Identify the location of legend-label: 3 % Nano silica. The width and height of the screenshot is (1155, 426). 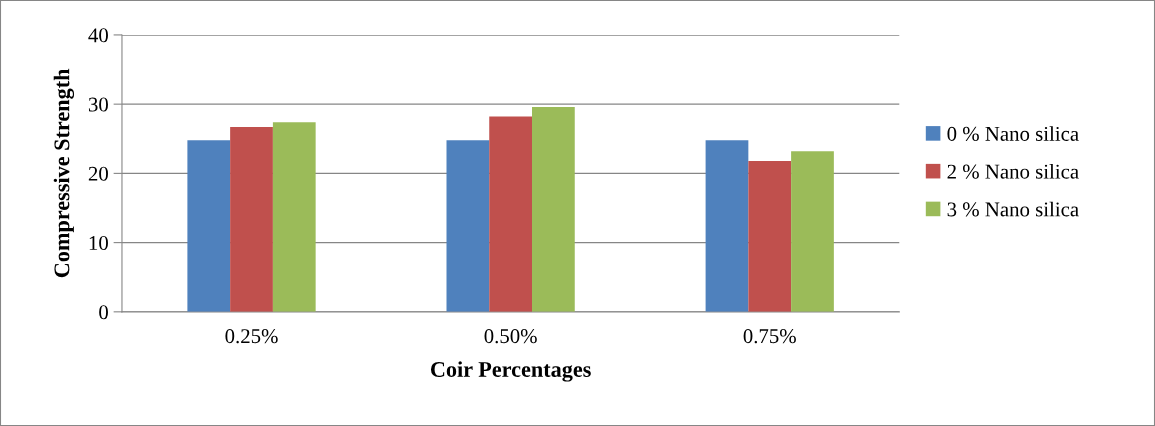
(1013, 209).